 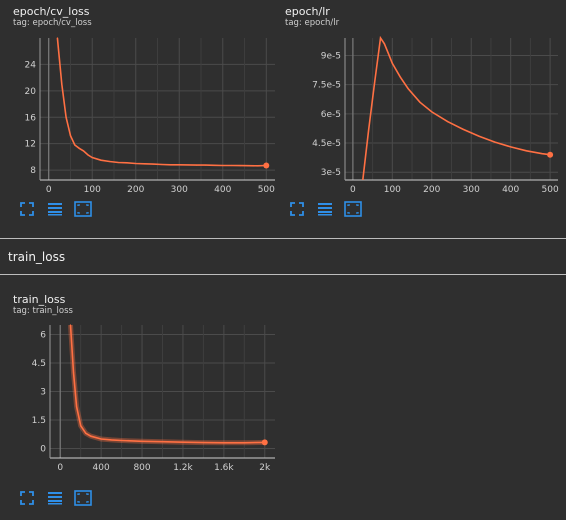 What do you see at coordinates (183, 468) in the screenshot?
I see `x-tick-label: 1.2k` at bounding box center [183, 468].